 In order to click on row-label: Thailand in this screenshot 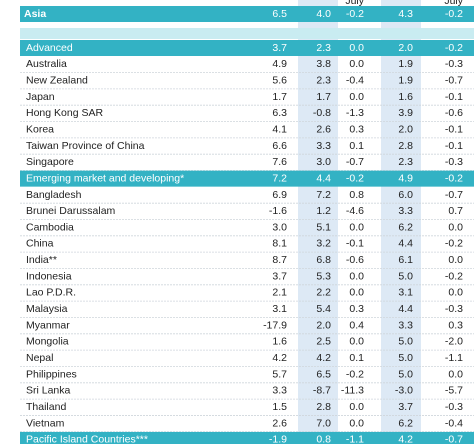, I will do `click(46, 407)`.